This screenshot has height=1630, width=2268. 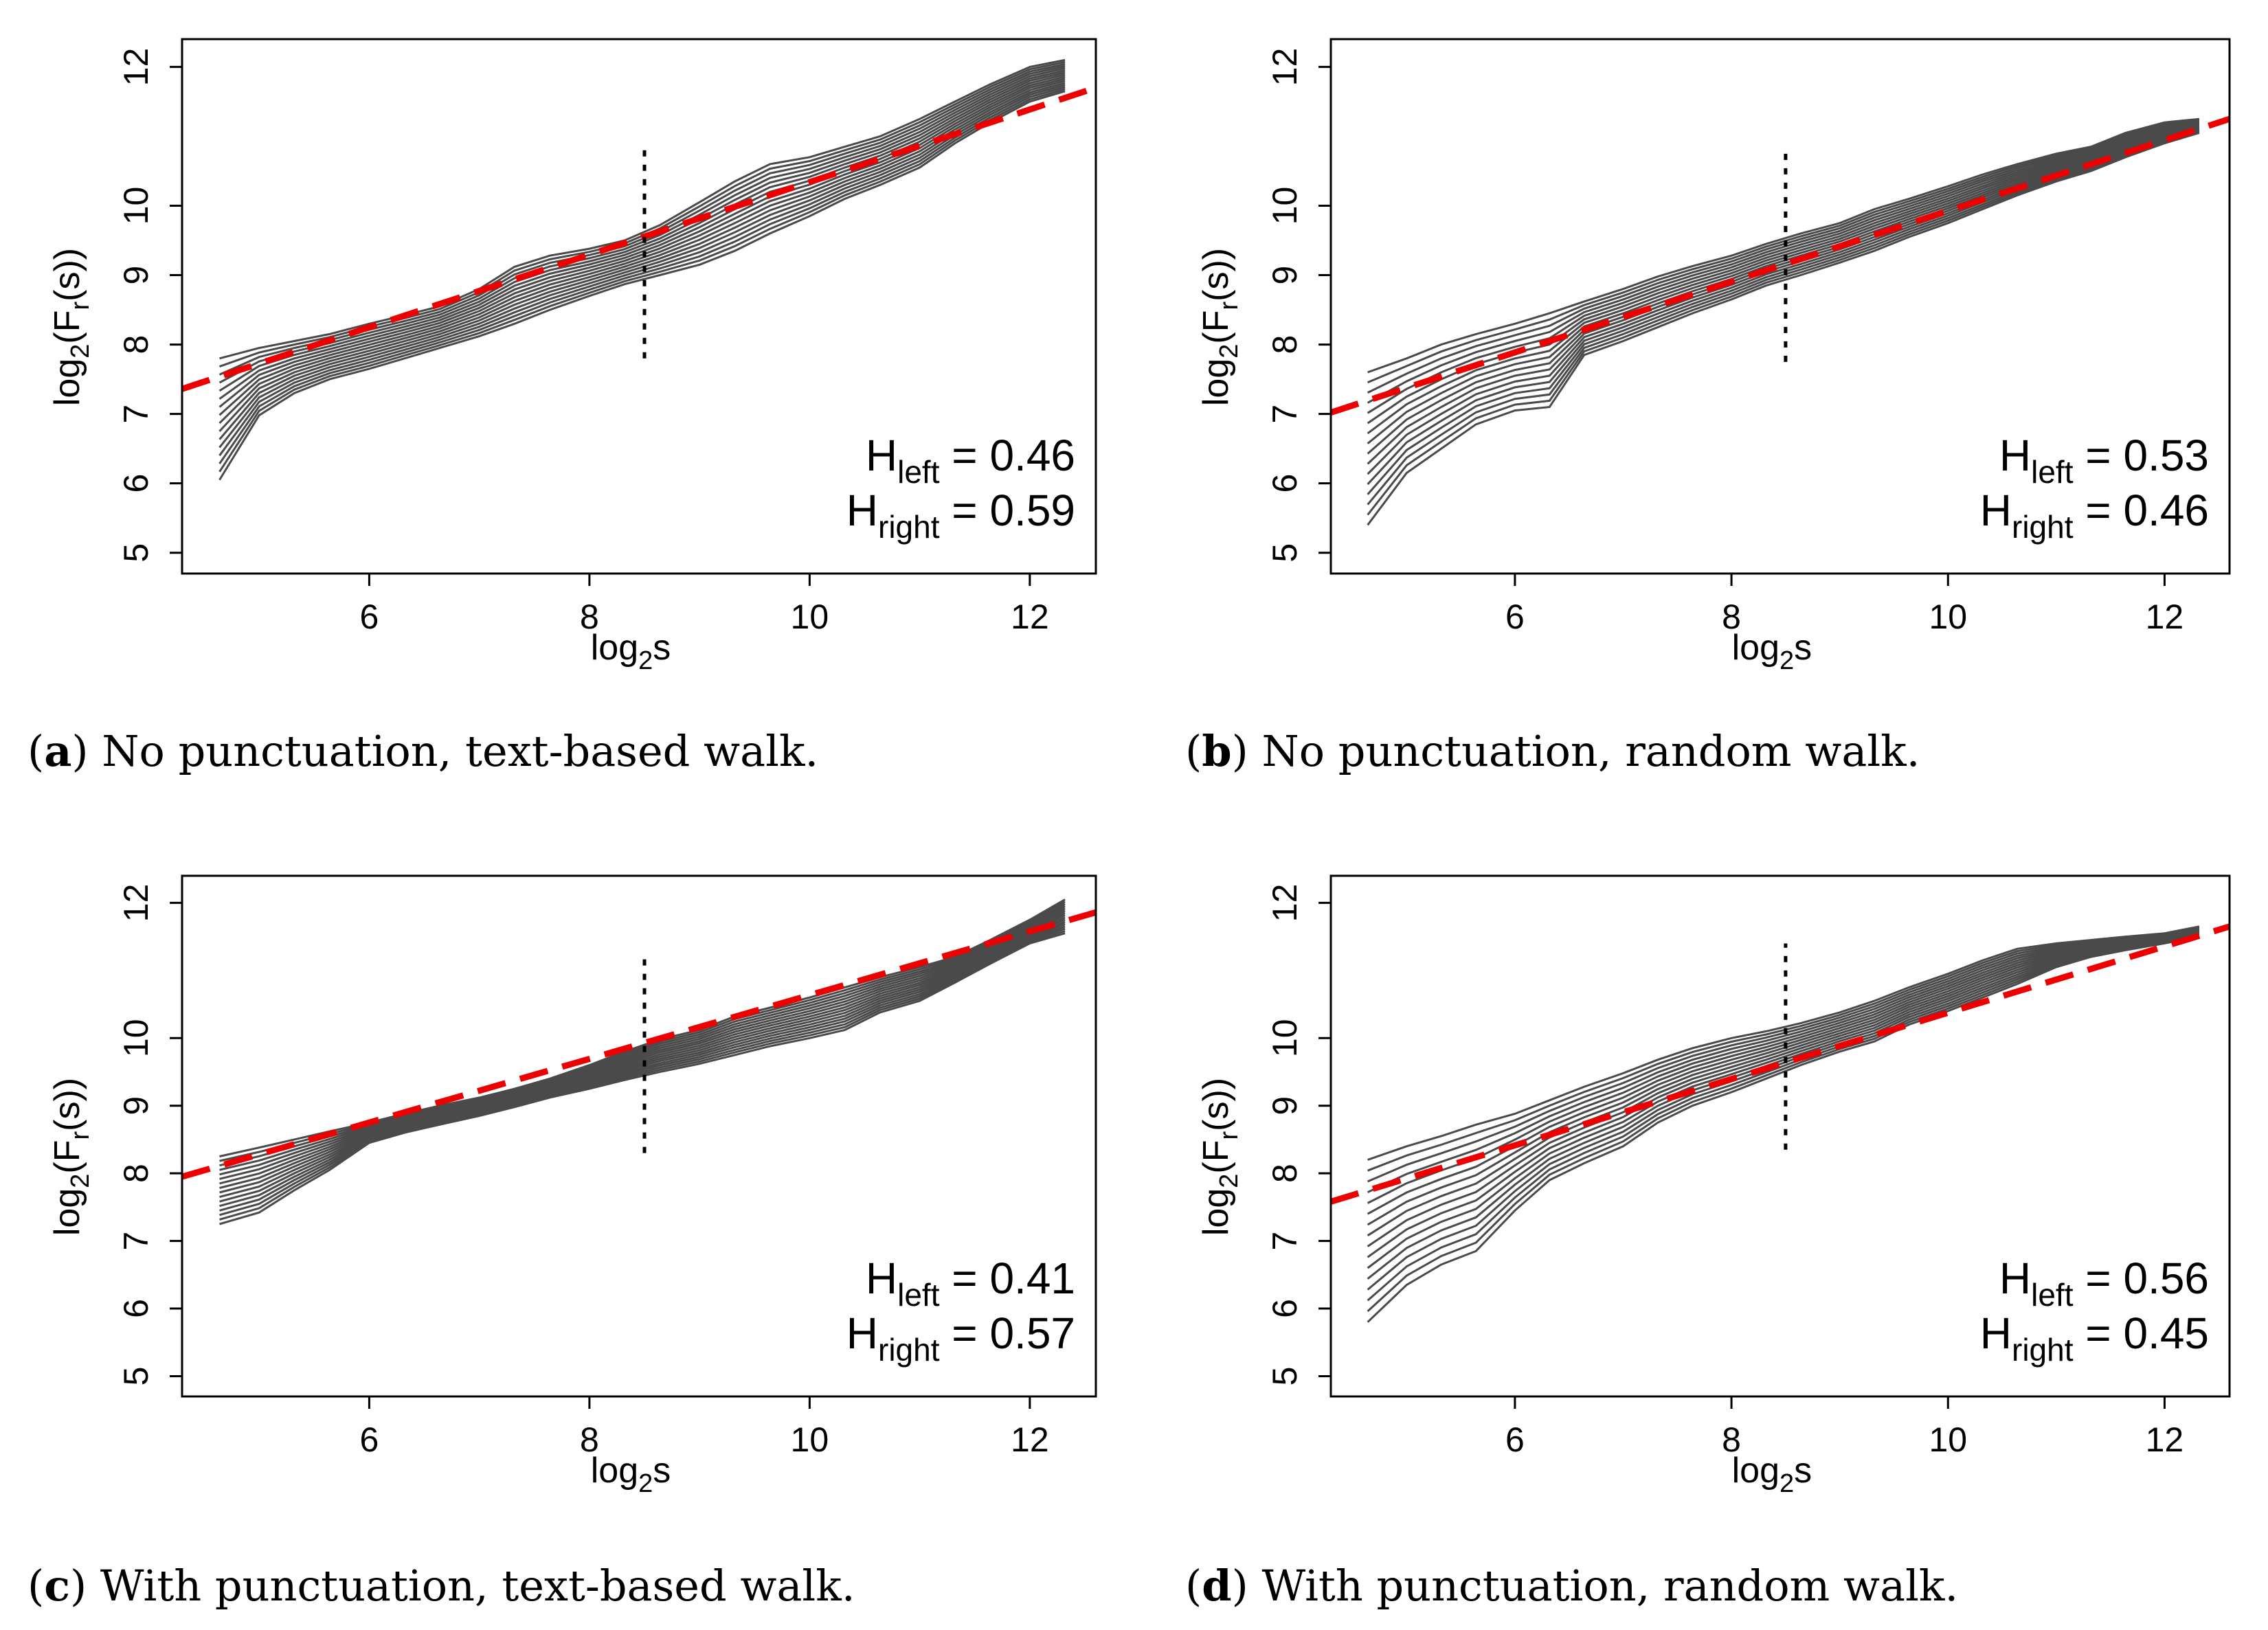 I want to click on caption-label: a, so click(x=57, y=751).